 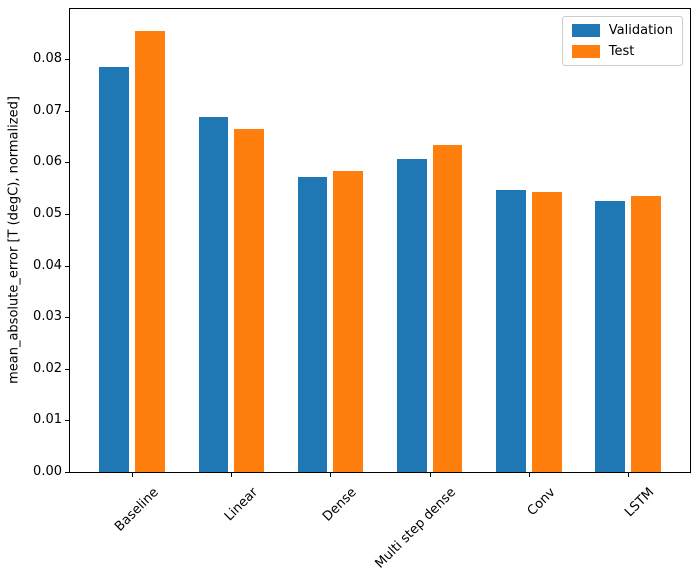 I want to click on legend-entry-validation: Validation, so click(x=622, y=30).